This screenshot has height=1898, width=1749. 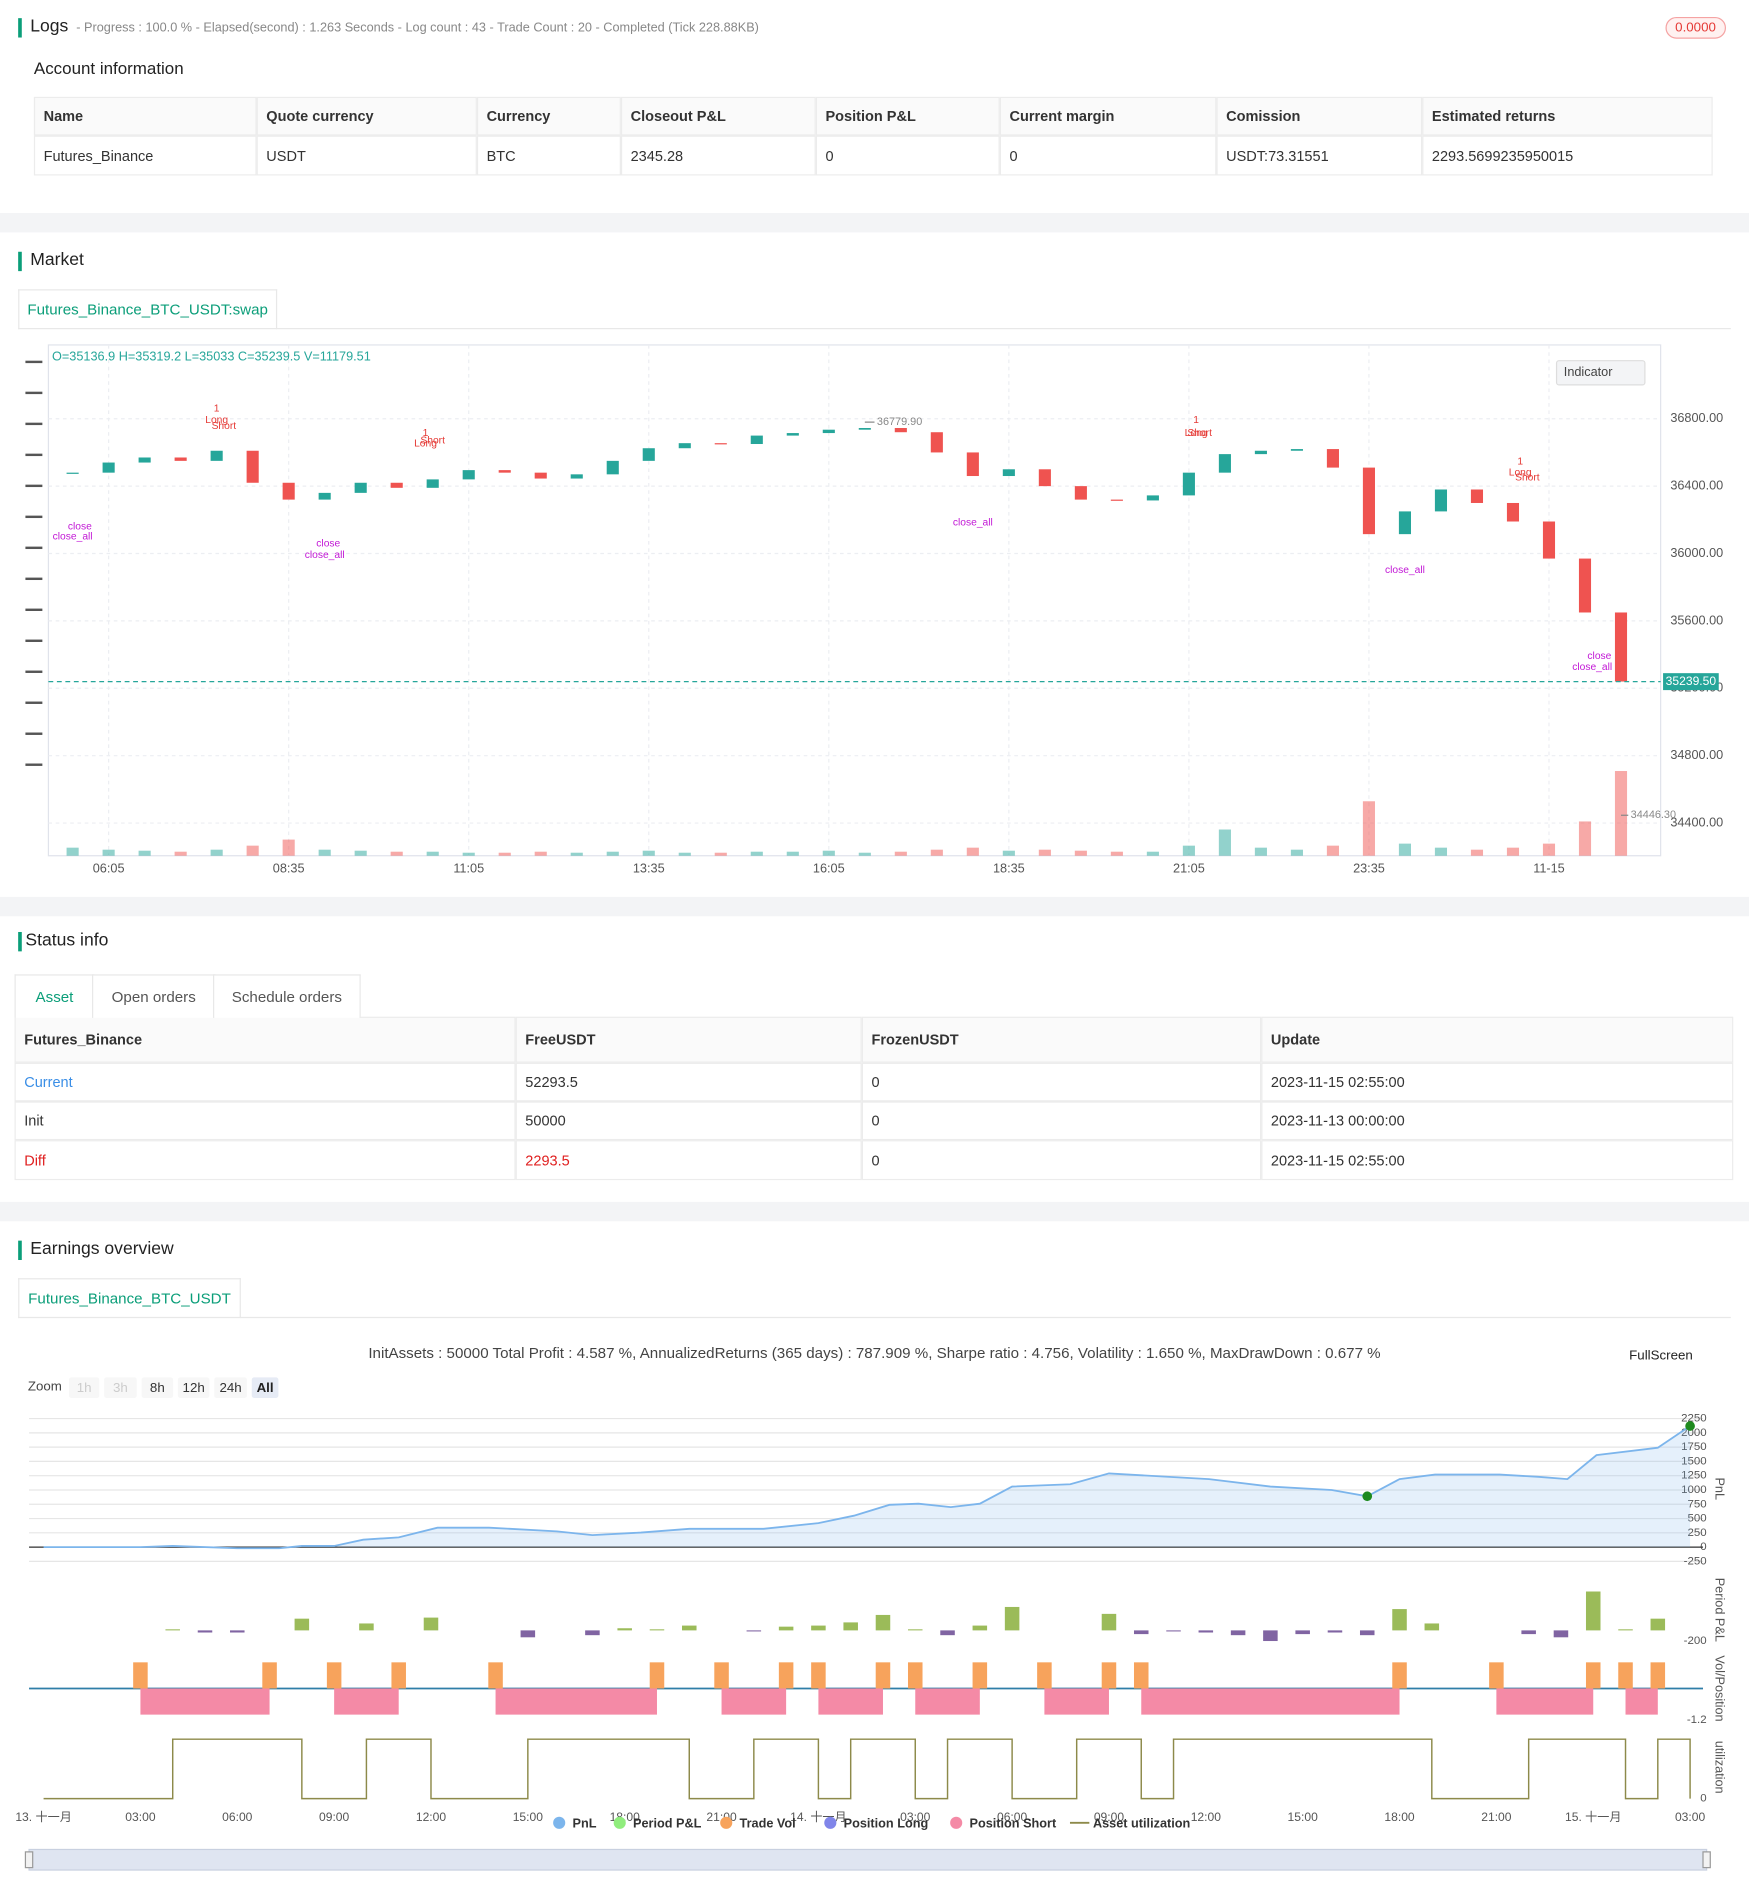 I want to click on zoom-button: All, so click(x=265, y=1387).